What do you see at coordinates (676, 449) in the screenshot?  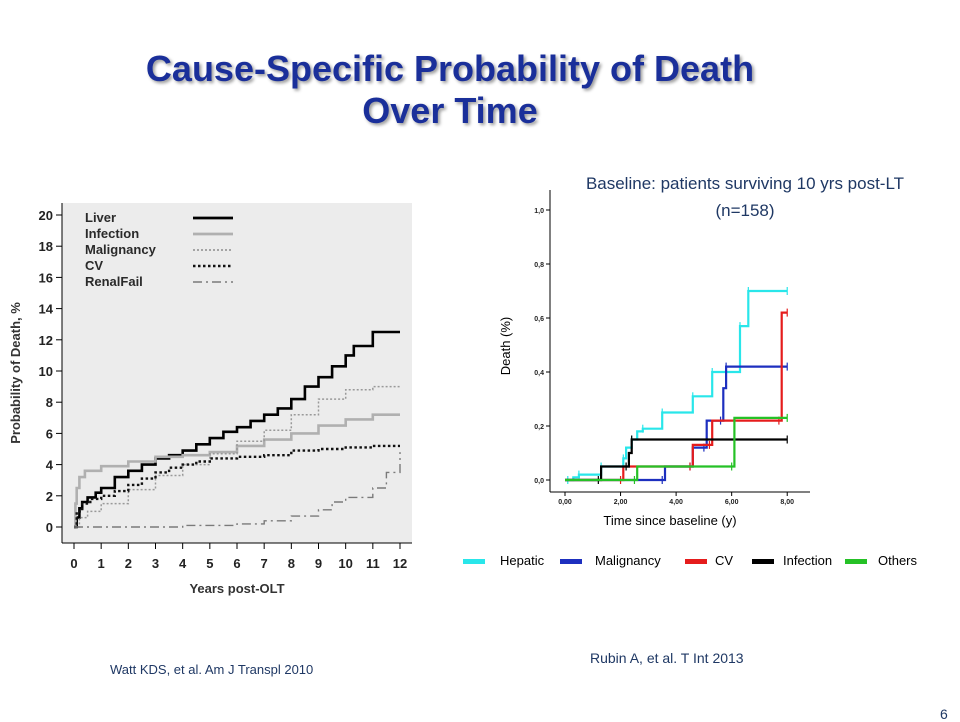 I see `series-line-others` at bounding box center [676, 449].